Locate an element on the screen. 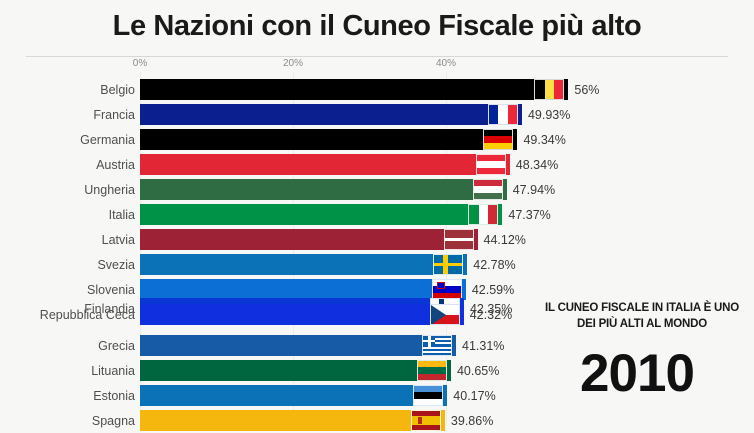  bar-row: Belgio 56% is located at coordinates (377, 89).